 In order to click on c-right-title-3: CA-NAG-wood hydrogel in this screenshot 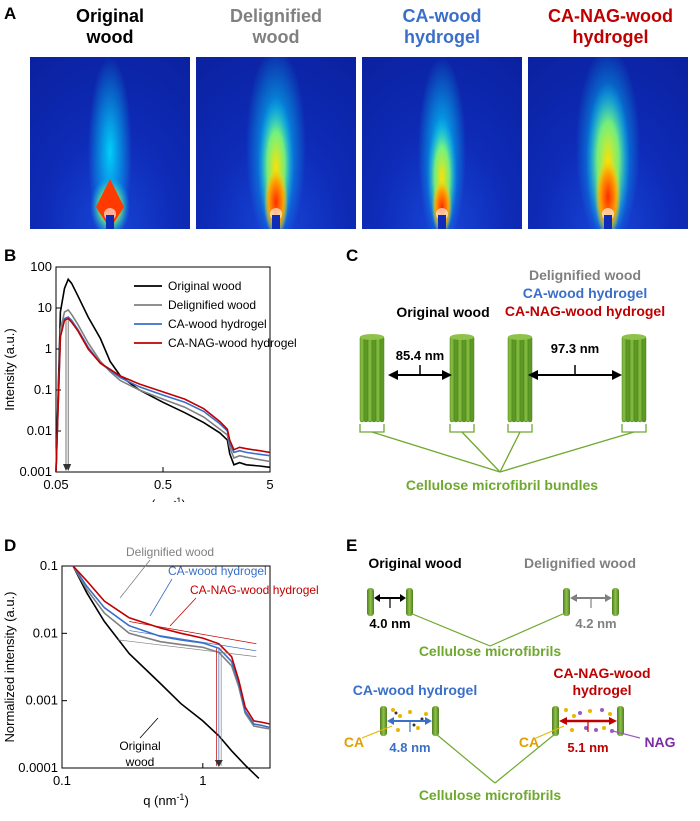, I will do `click(585, 311)`.